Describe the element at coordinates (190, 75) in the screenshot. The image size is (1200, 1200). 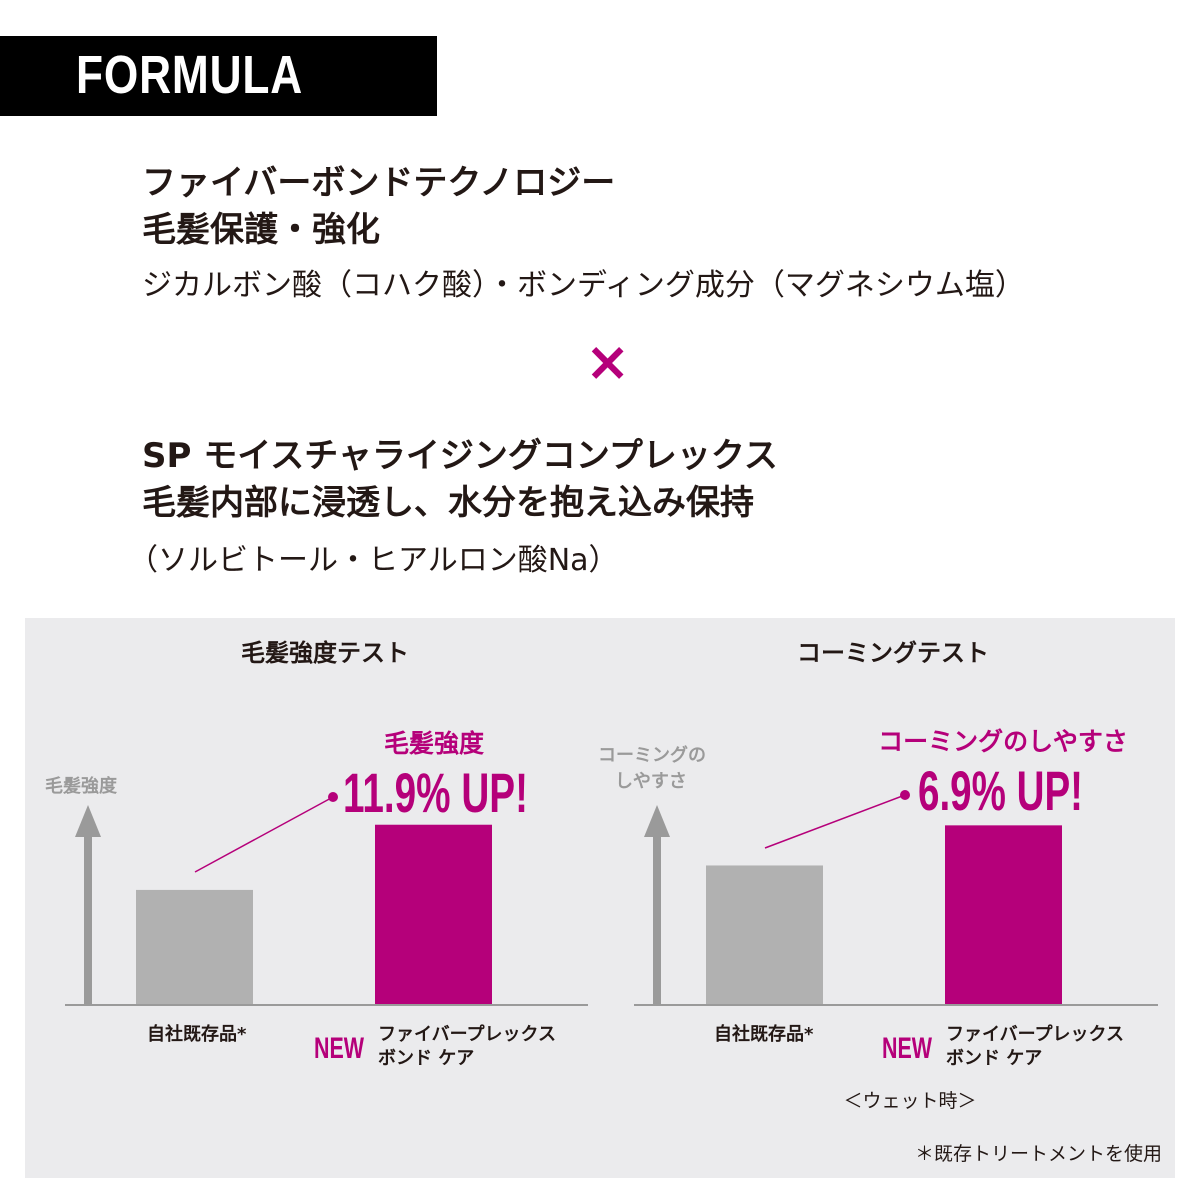
I see `formula-badge-text: FORMULA` at that location.